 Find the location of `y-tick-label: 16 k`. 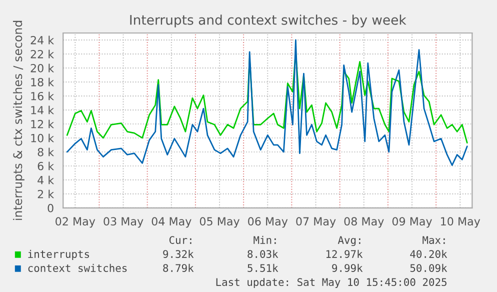

y-tick-label: 16 k is located at coordinates (42, 96).